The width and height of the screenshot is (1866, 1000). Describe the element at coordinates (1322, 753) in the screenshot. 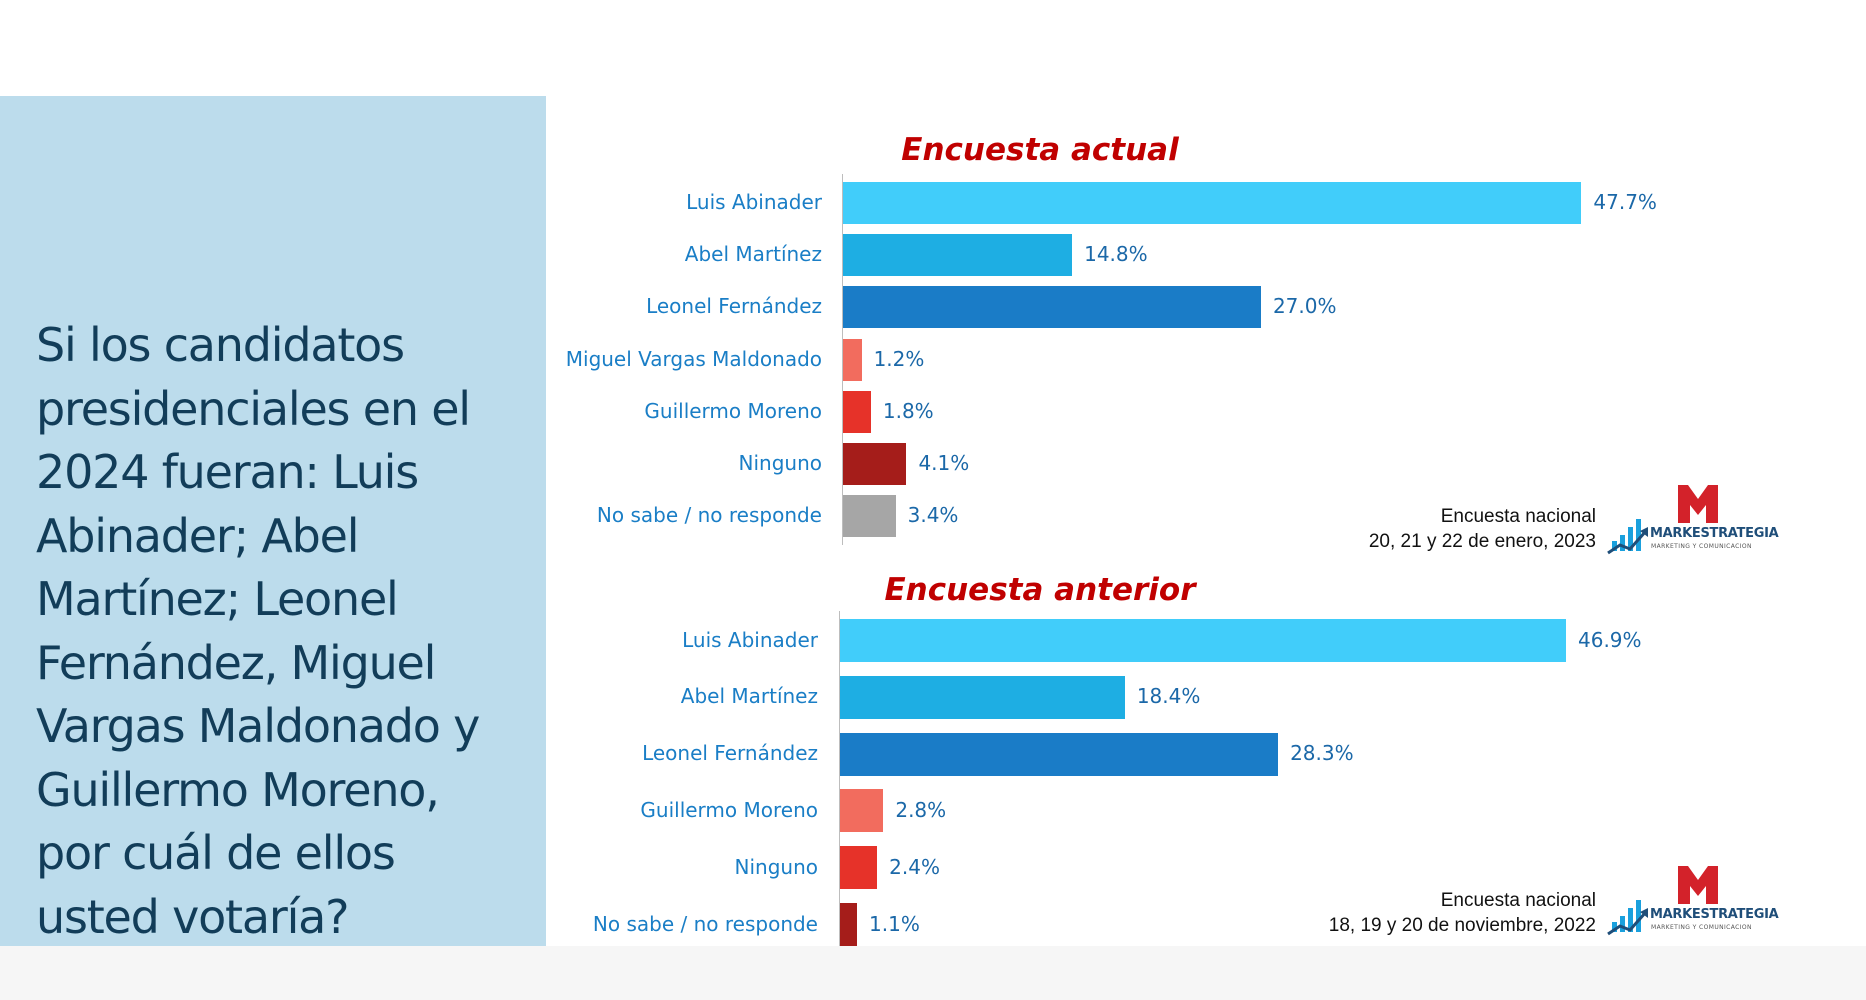

I see `value-label: 28.3%` at that location.